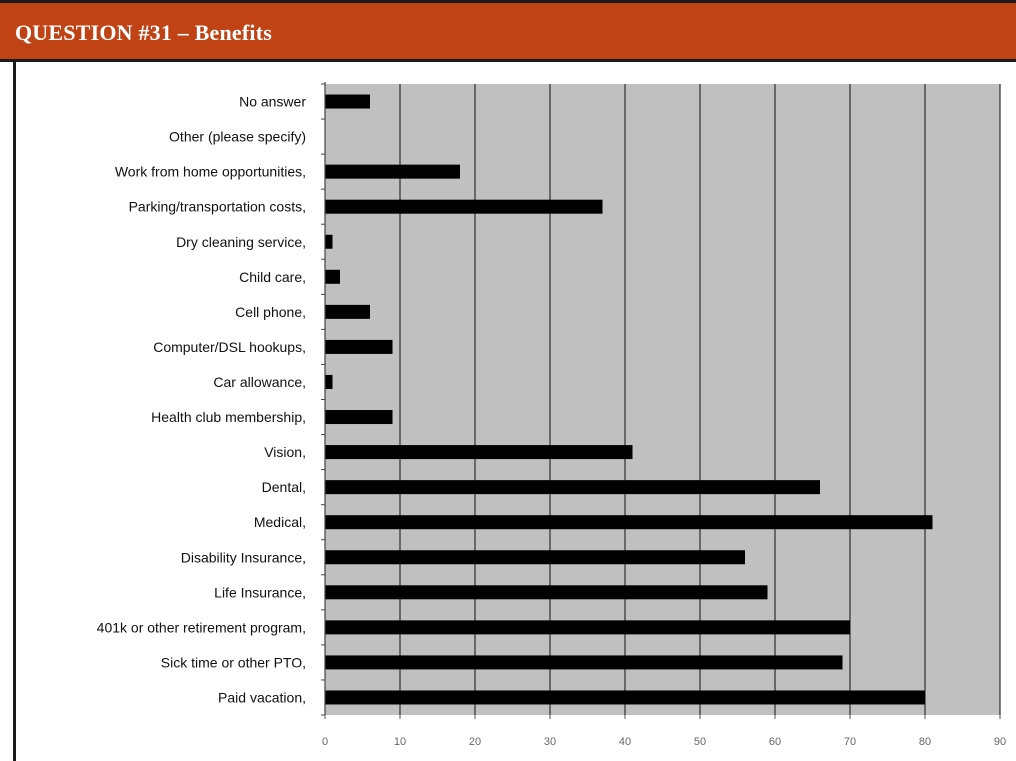  Describe the element at coordinates (850, 742) in the screenshot. I see `x-tick-label: 70` at that location.